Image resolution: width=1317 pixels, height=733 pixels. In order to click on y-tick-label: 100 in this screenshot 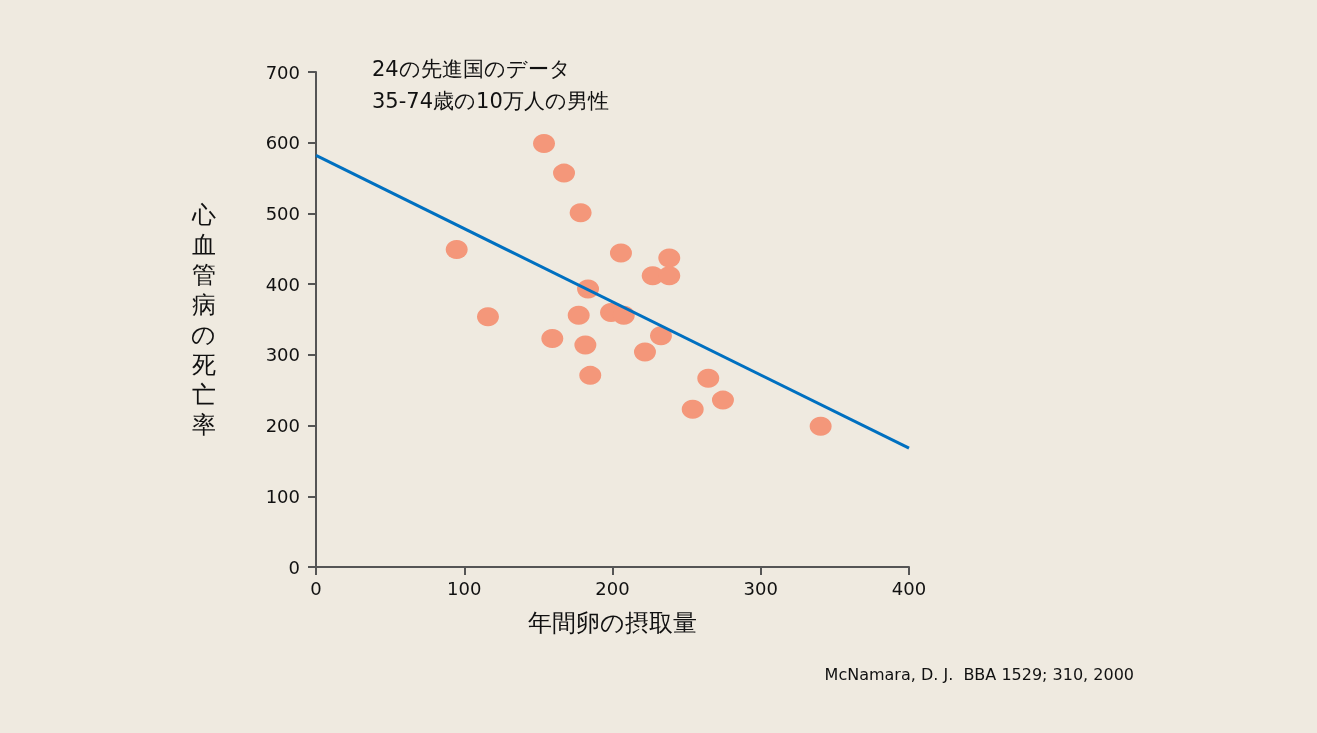, I will do `click(282, 496)`.